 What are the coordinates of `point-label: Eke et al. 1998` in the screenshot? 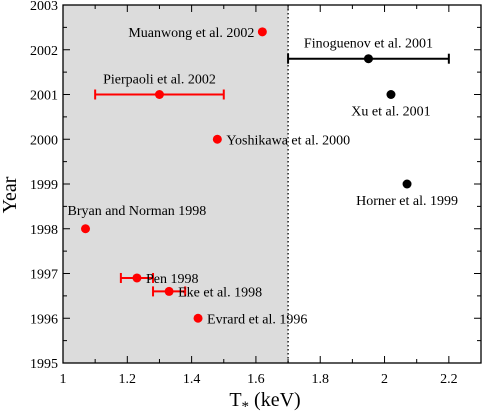 It's located at (220, 292).